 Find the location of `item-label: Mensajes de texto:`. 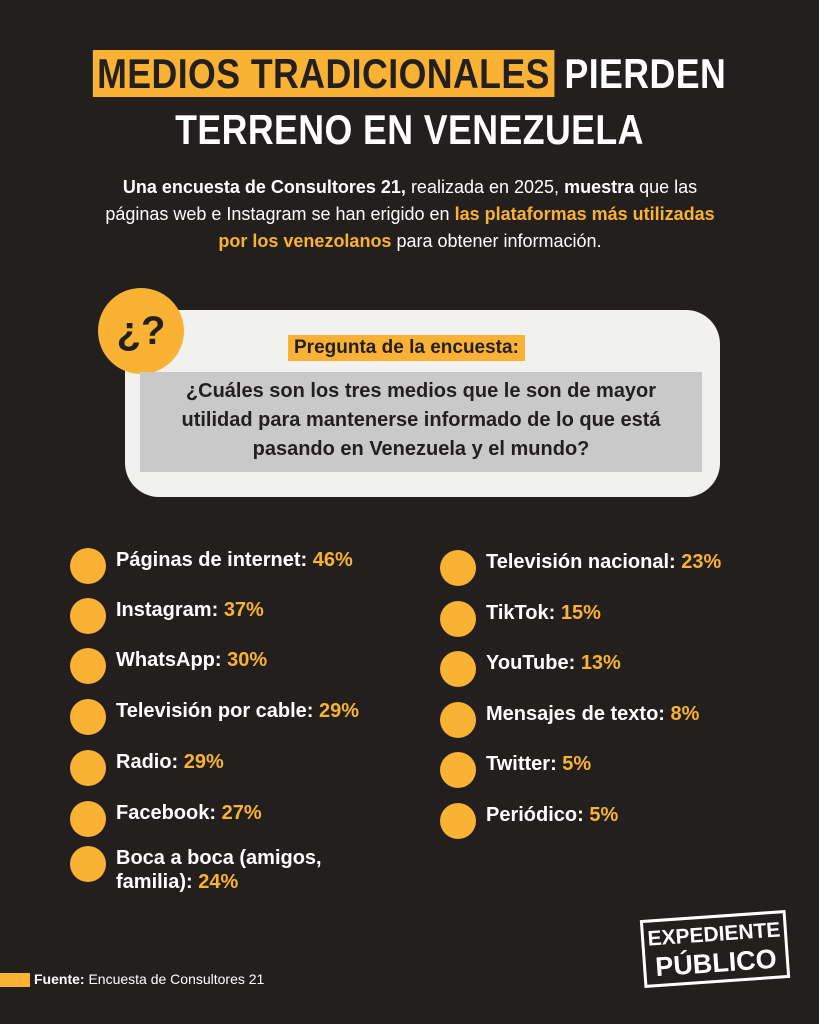

item-label: Mensajes de texto: is located at coordinates (575, 714).